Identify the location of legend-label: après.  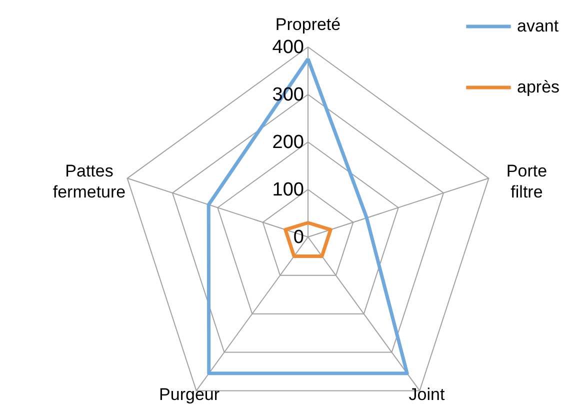
(538, 87).